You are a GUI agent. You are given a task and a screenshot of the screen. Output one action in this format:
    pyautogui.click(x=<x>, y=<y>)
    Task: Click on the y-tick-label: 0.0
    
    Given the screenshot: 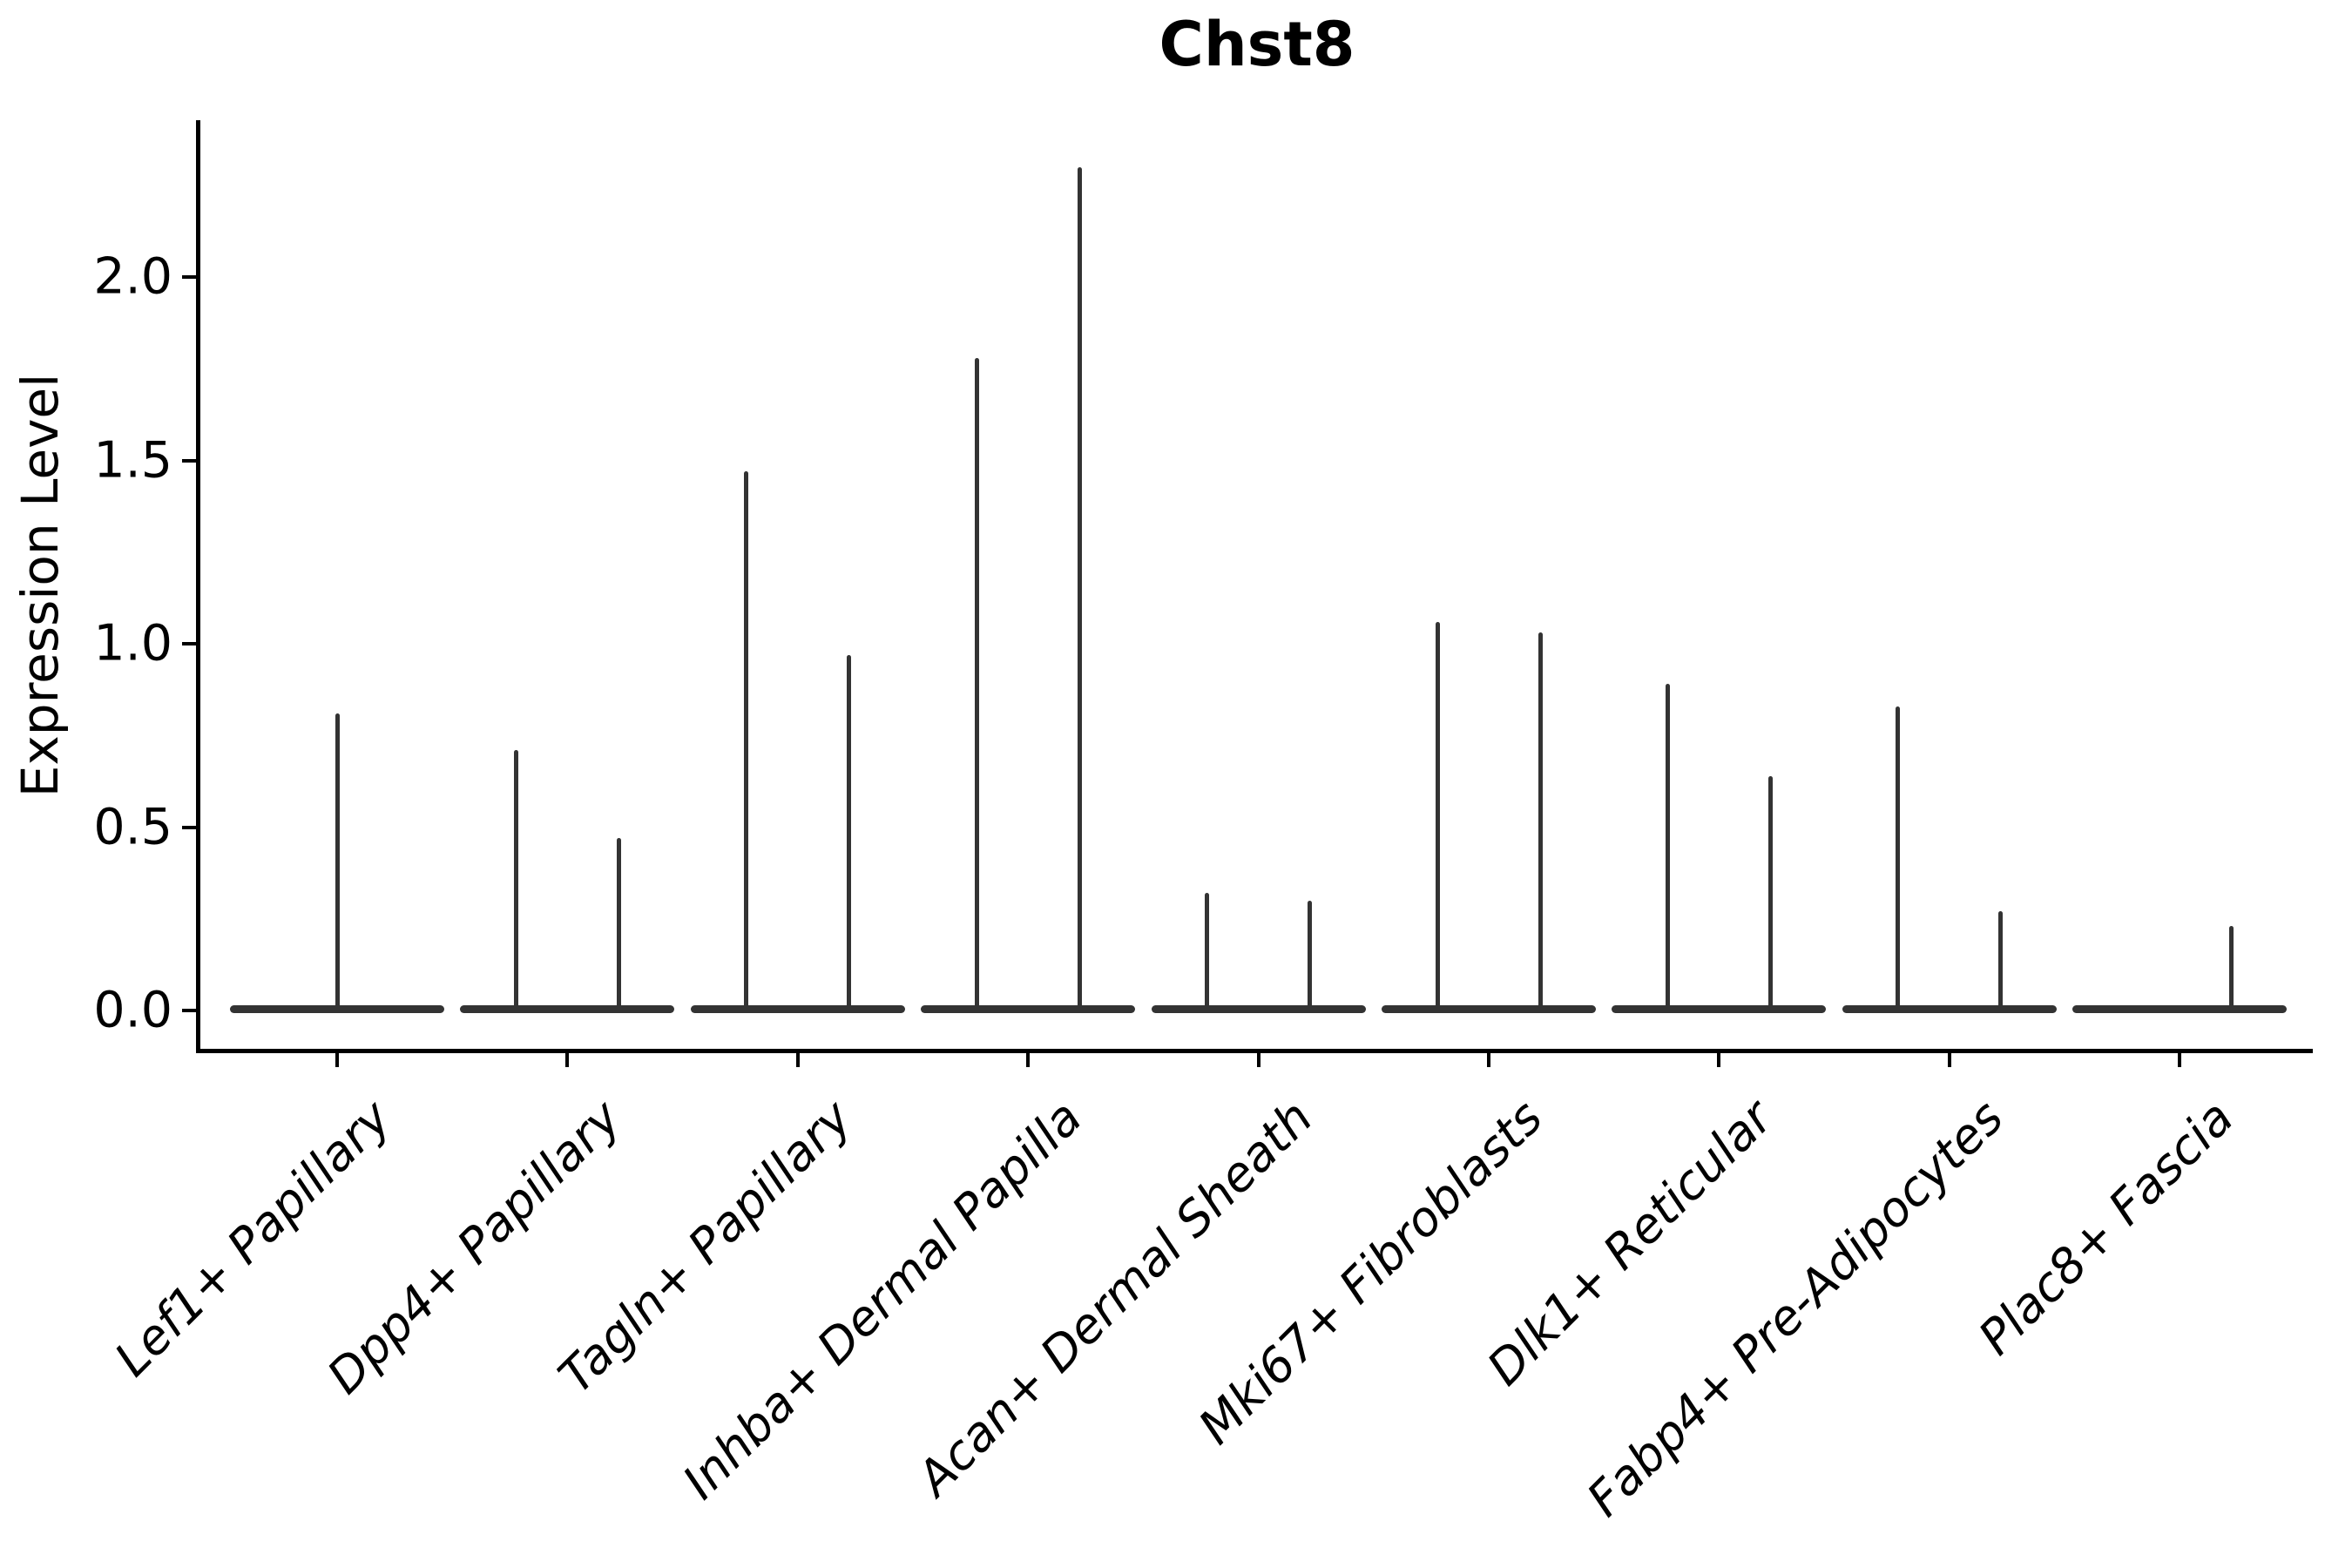 What is the action you would take?
    pyautogui.click(x=132, y=1010)
    